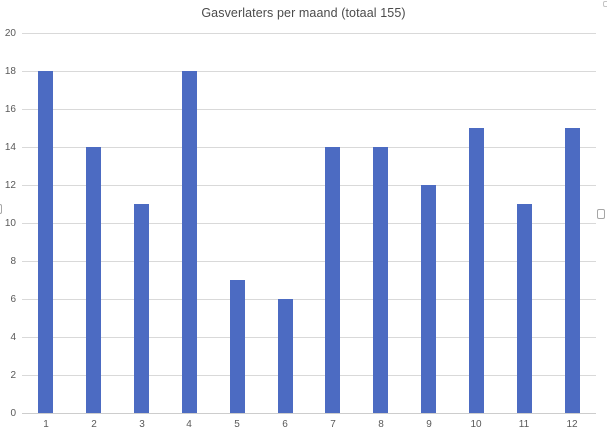 This screenshot has height=435, width=607. What do you see at coordinates (381, 424) in the screenshot?
I see `x-tick-label: 8` at bounding box center [381, 424].